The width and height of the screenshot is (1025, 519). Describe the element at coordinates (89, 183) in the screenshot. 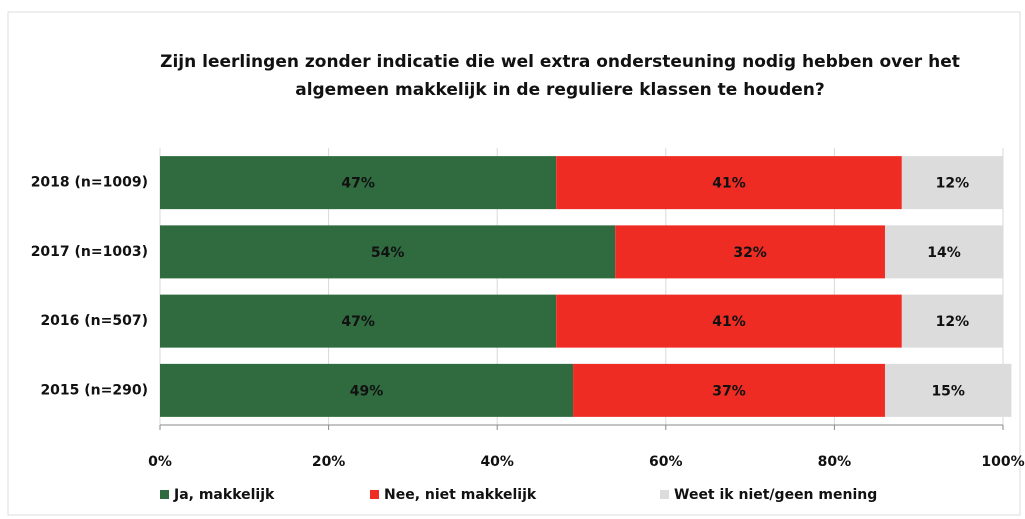

I see `y-tick-label: 2018 (n=1009)` at that location.